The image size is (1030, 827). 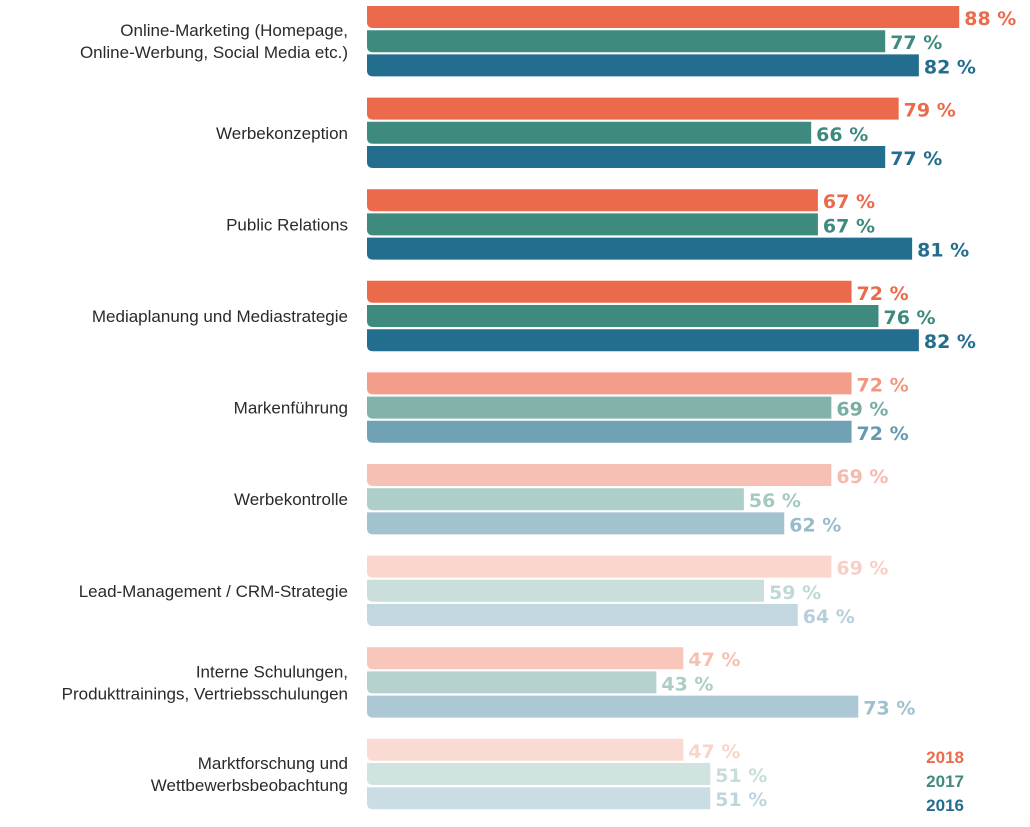 I want to click on value-label-2017: 59 %, so click(x=795, y=593).